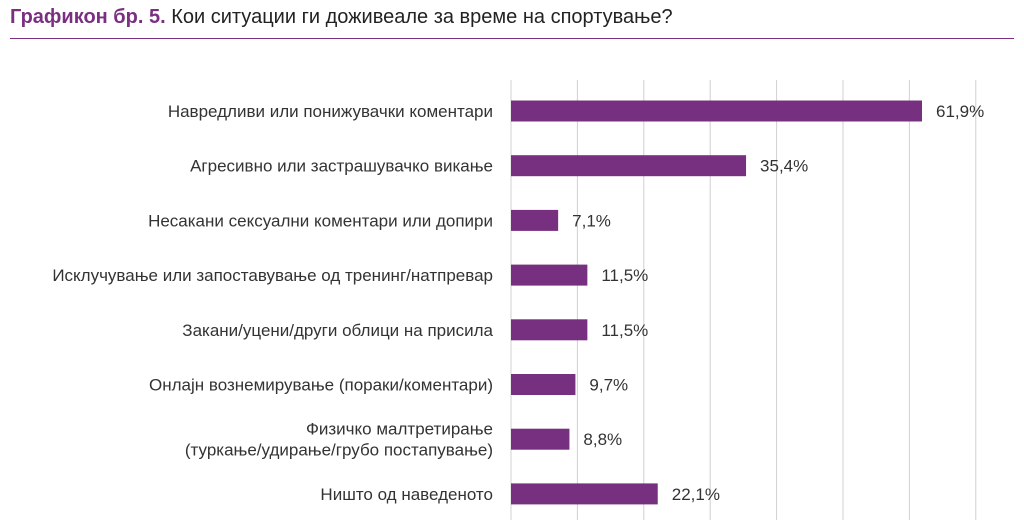  I want to click on category-label-line: Ништо од наведеното, so click(406, 494).